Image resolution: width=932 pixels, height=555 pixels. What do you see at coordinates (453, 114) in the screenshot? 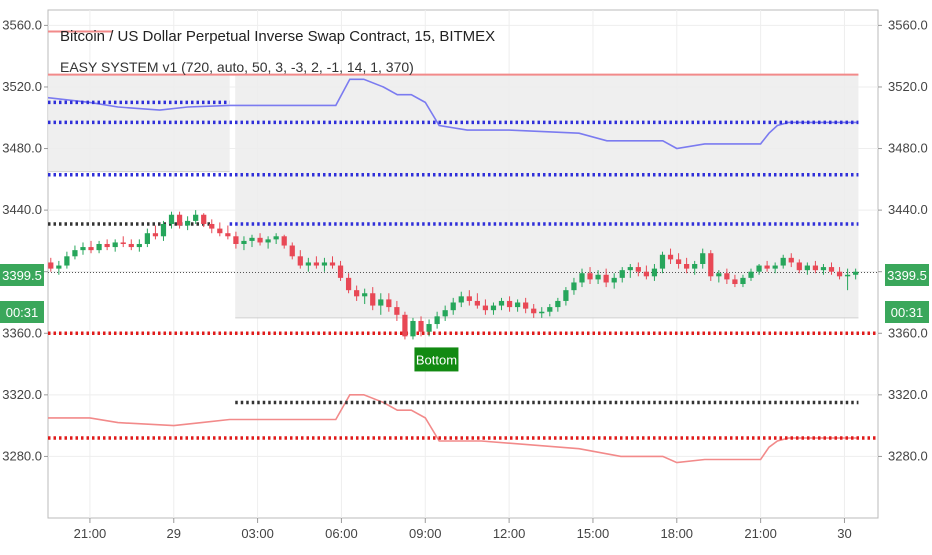
I see `blue-band-line` at bounding box center [453, 114].